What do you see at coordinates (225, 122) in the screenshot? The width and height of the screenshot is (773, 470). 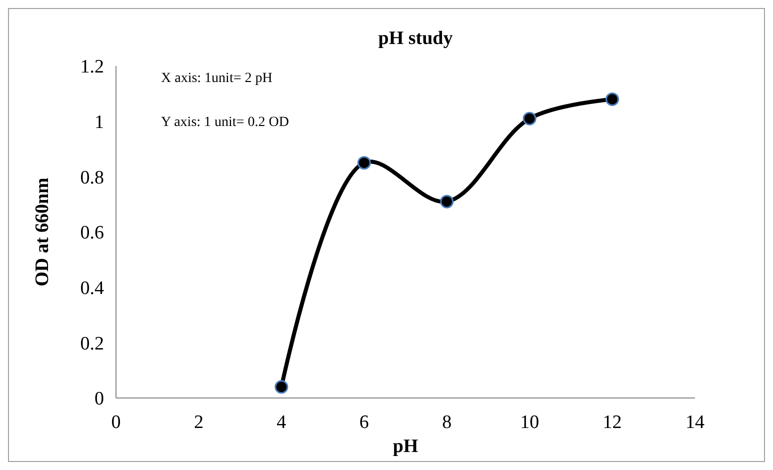 I see `annotation: Y axis: 1 unit= 0.2 OD` at bounding box center [225, 122].